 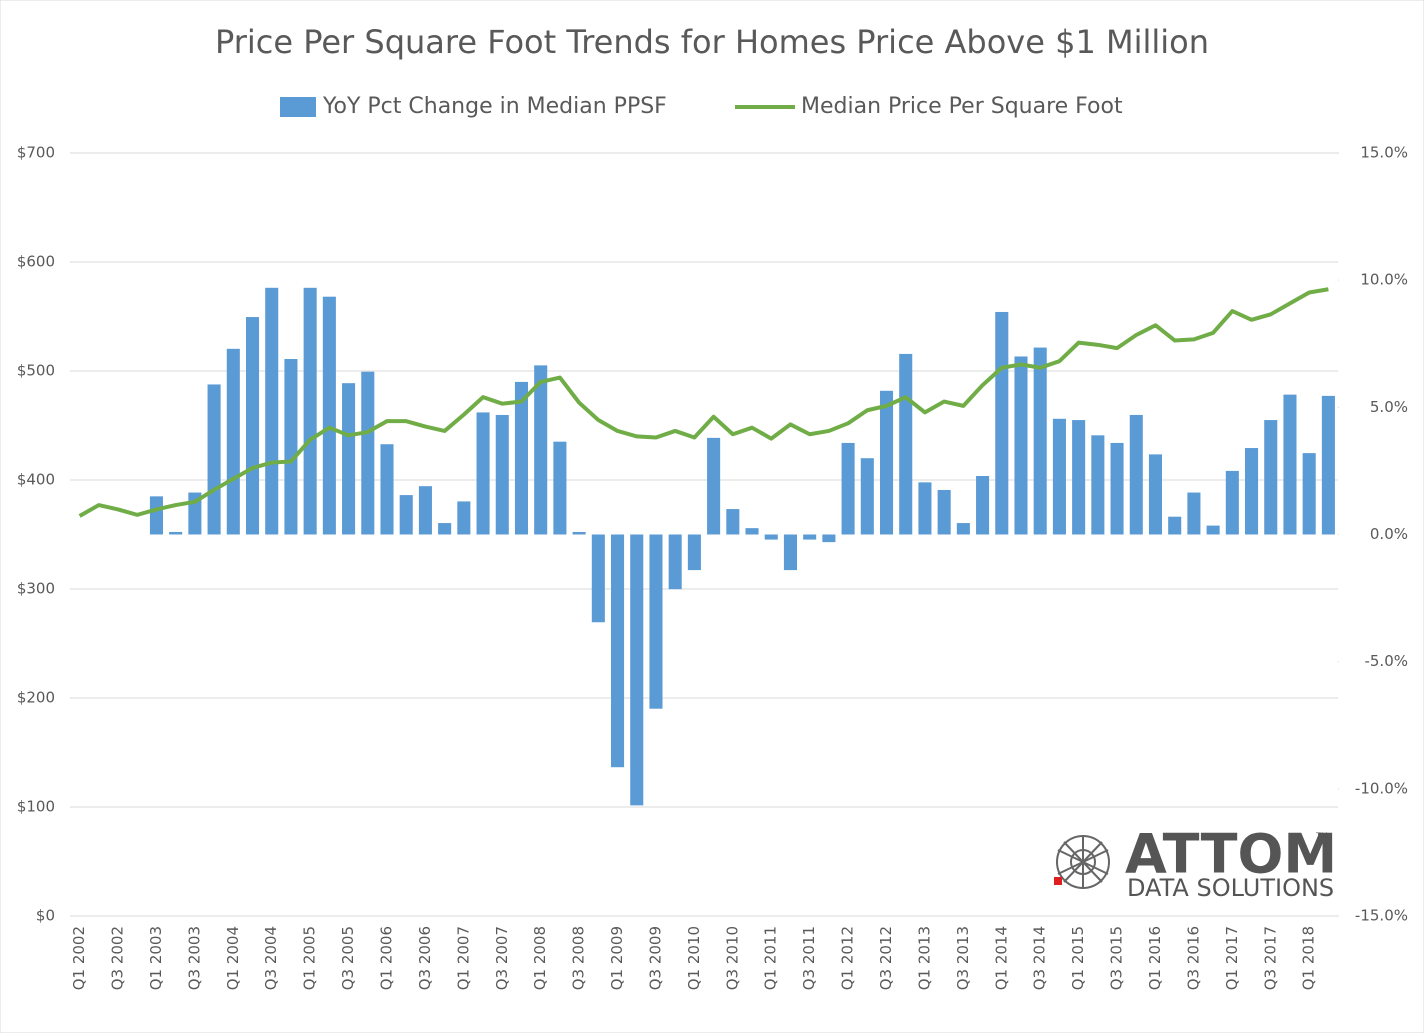 What do you see at coordinates (36, 589) in the screenshot?
I see `y-tick-label: $300` at bounding box center [36, 589].